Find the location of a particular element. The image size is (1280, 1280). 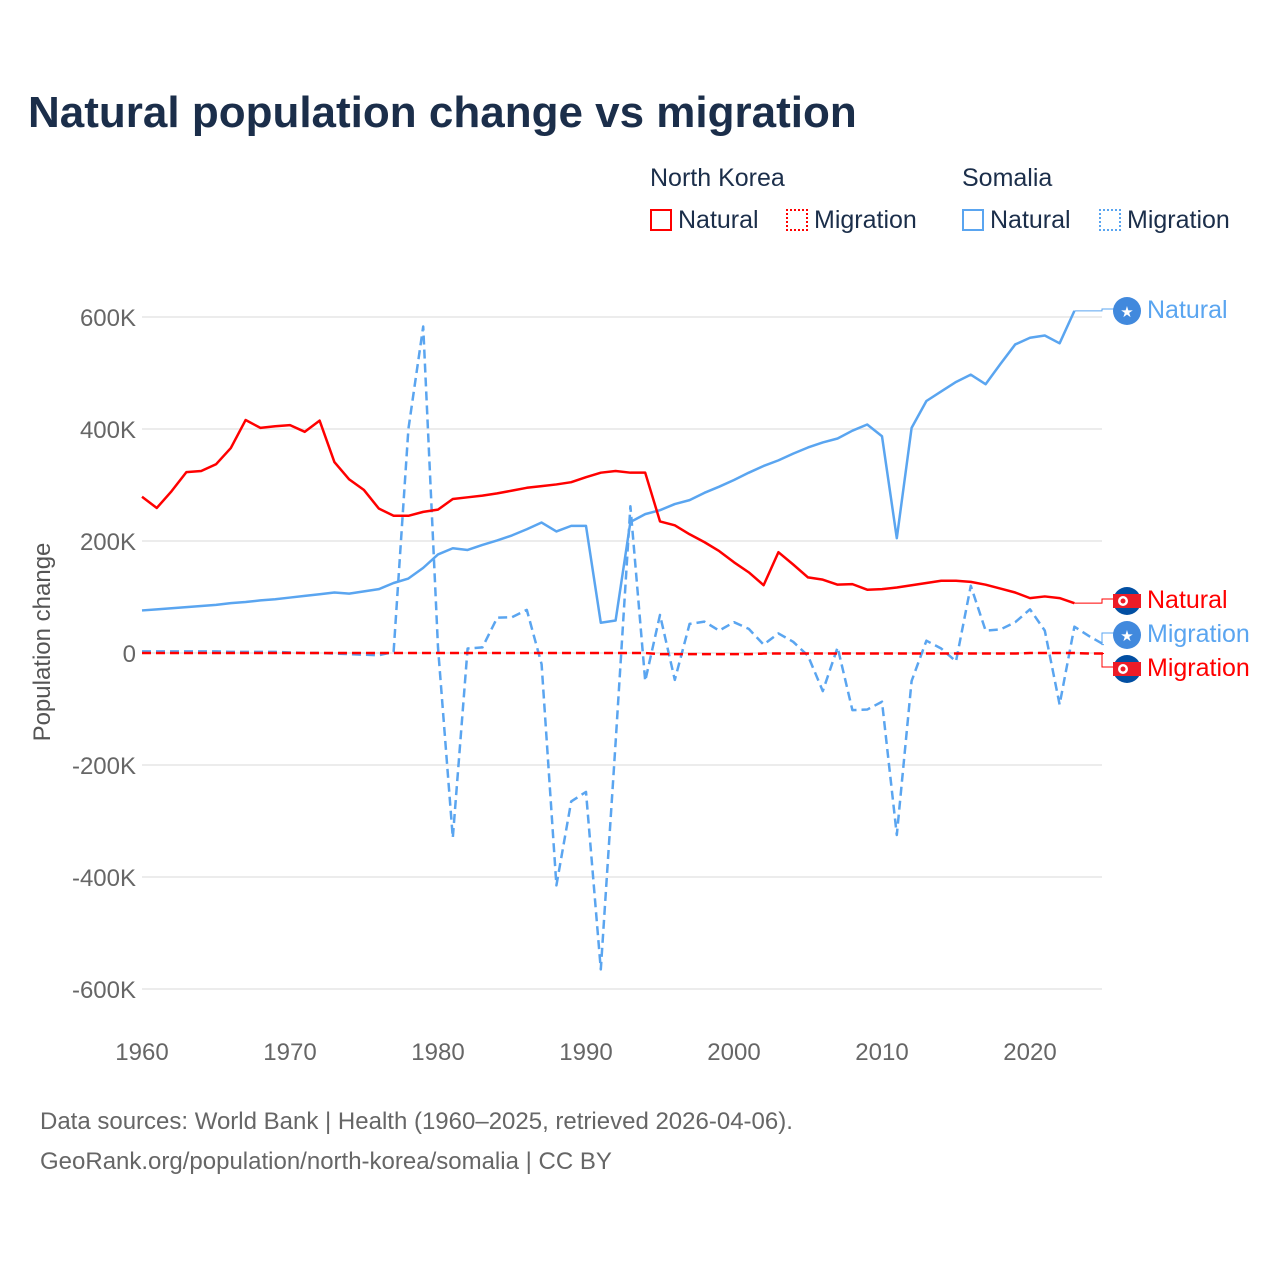

x-tick-label: 2020 is located at coordinates (1029, 1052).